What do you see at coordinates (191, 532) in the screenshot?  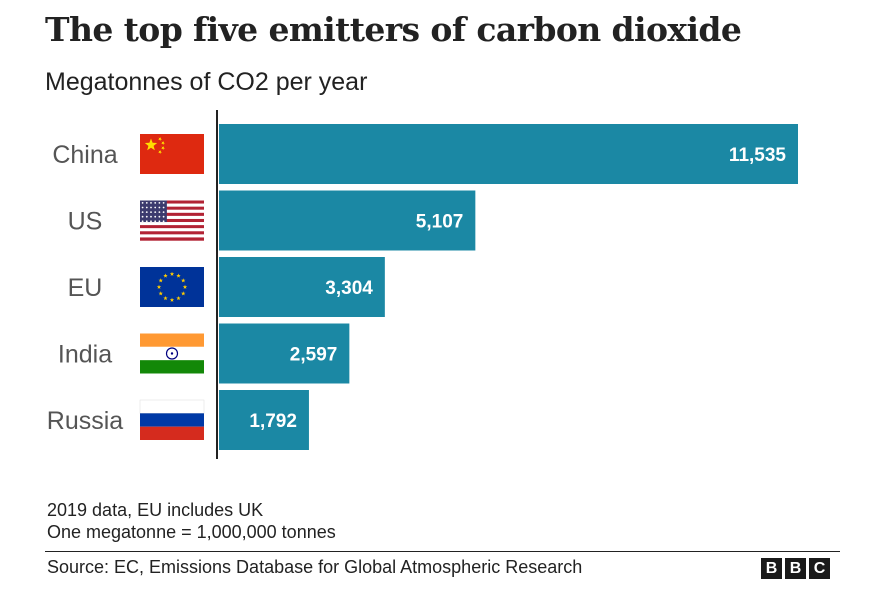 I see `note-megatonne: One megatonne = 1,000,000 tonnes` at bounding box center [191, 532].